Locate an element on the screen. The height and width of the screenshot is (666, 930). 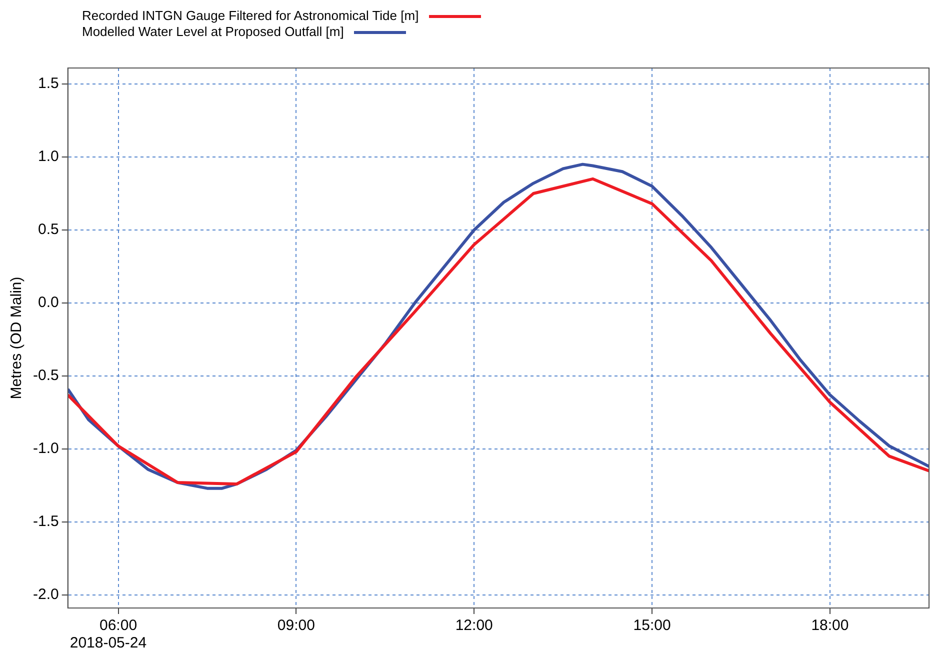
x-tick-label: 15:00 is located at coordinates (652, 625).